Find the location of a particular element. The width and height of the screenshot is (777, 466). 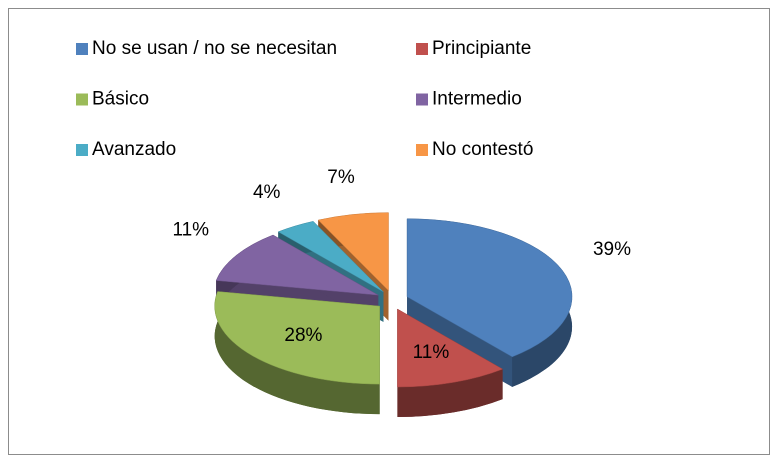

data-label: 28% is located at coordinates (303, 335).